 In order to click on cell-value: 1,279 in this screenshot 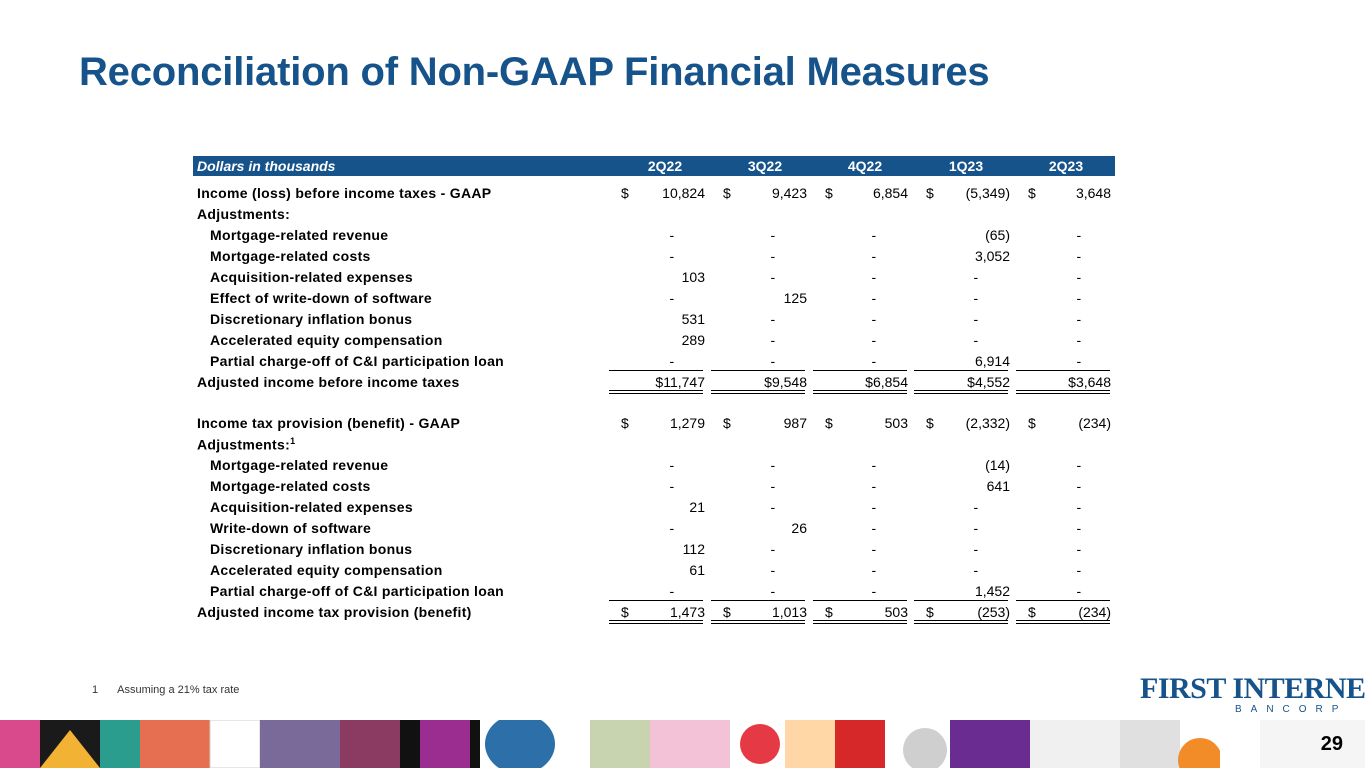, I will do `click(687, 423)`.